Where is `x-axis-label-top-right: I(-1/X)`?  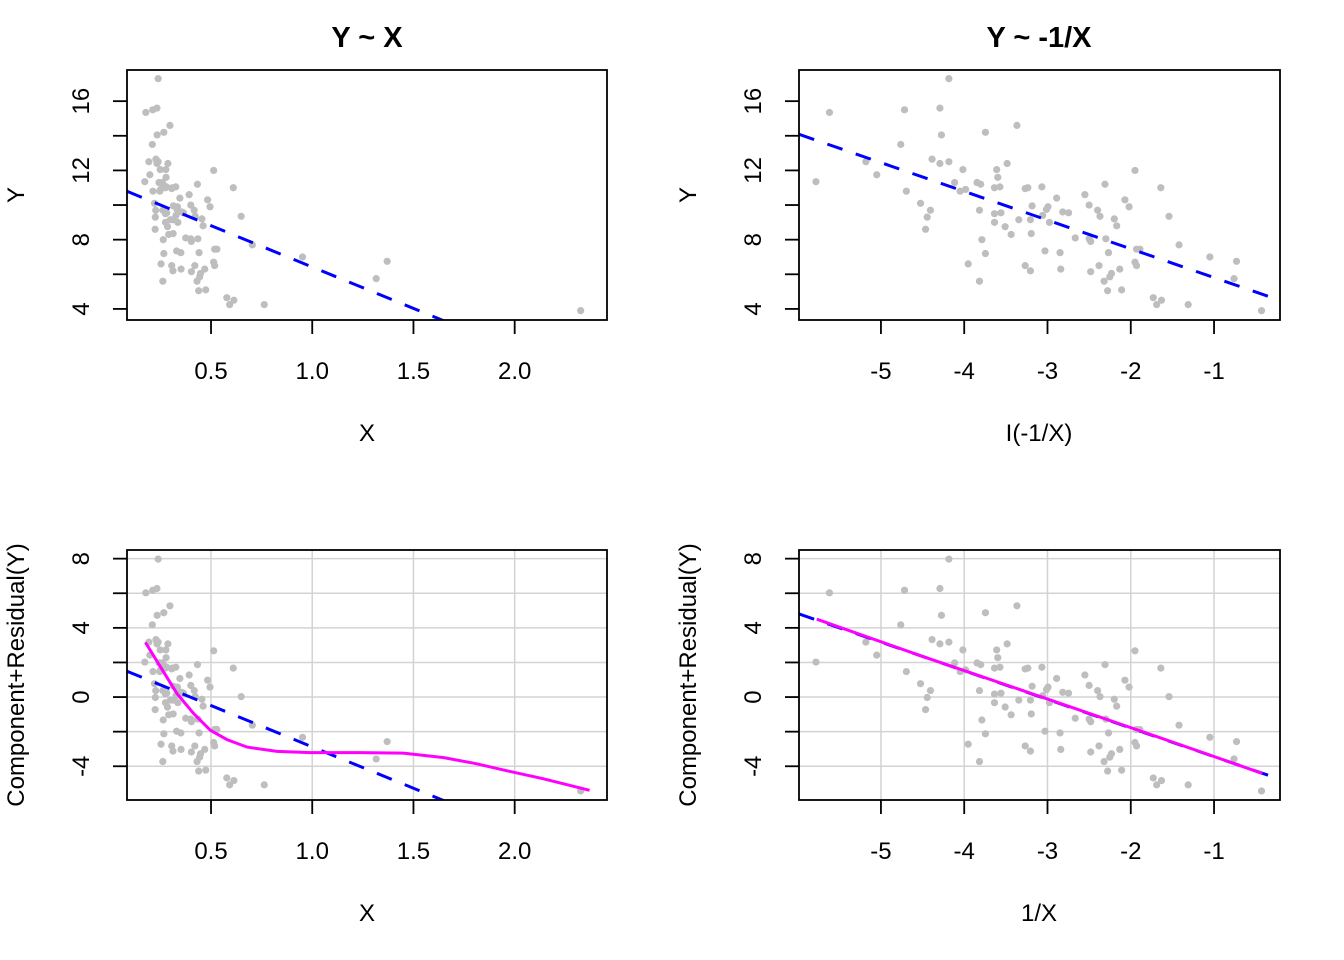 x-axis-label-top-right: I(-1/X) is located at coordinates (1039, 433).